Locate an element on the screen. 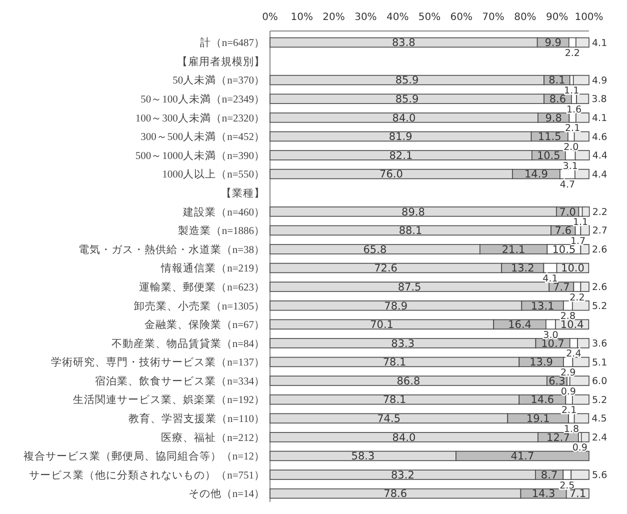  y-tick-label: 教育、学習支援業（n=110） is located at coordinates (196, 419).